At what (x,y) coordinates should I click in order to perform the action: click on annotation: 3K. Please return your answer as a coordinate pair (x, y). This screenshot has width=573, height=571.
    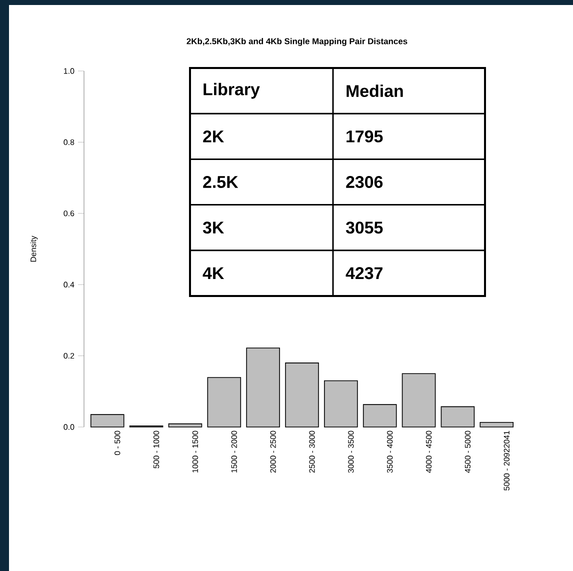
    Looking at the image, I should click on (213, 228).